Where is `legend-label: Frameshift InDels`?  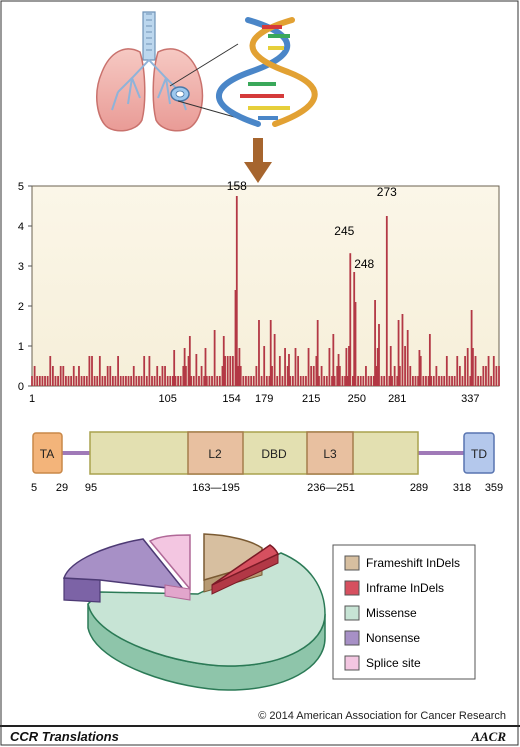
legend-label: Frameshift InDels is located at coordinates (413, 563).